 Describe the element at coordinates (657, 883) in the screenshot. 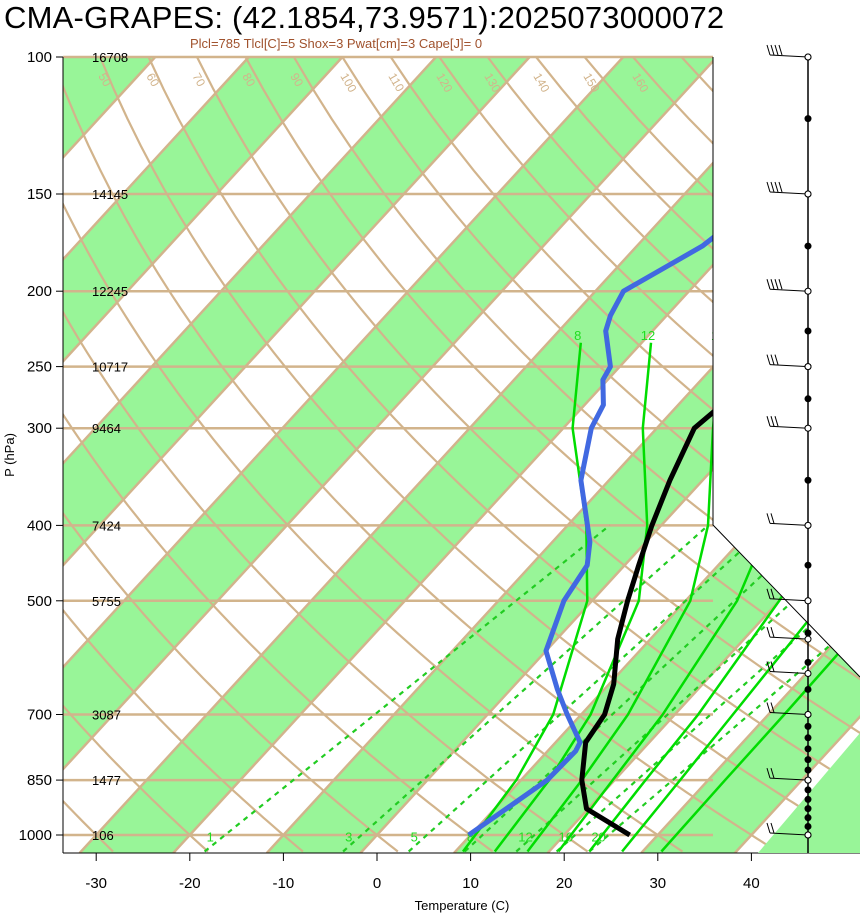

I see `x-tick-label: 30` at that location.